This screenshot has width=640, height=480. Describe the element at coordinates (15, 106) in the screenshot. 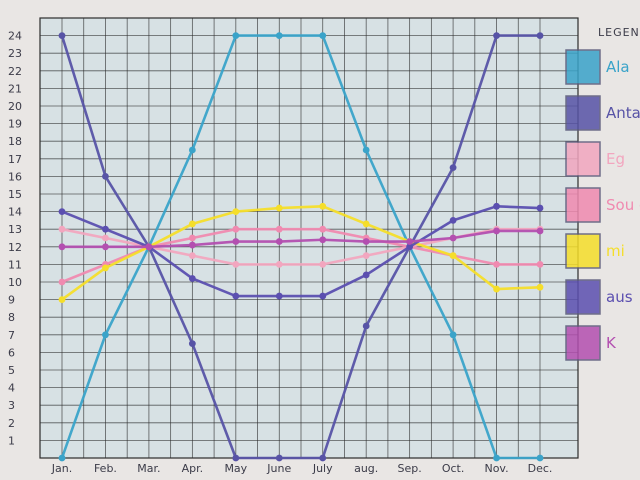

I see `y-tick-label: 20` at that location.